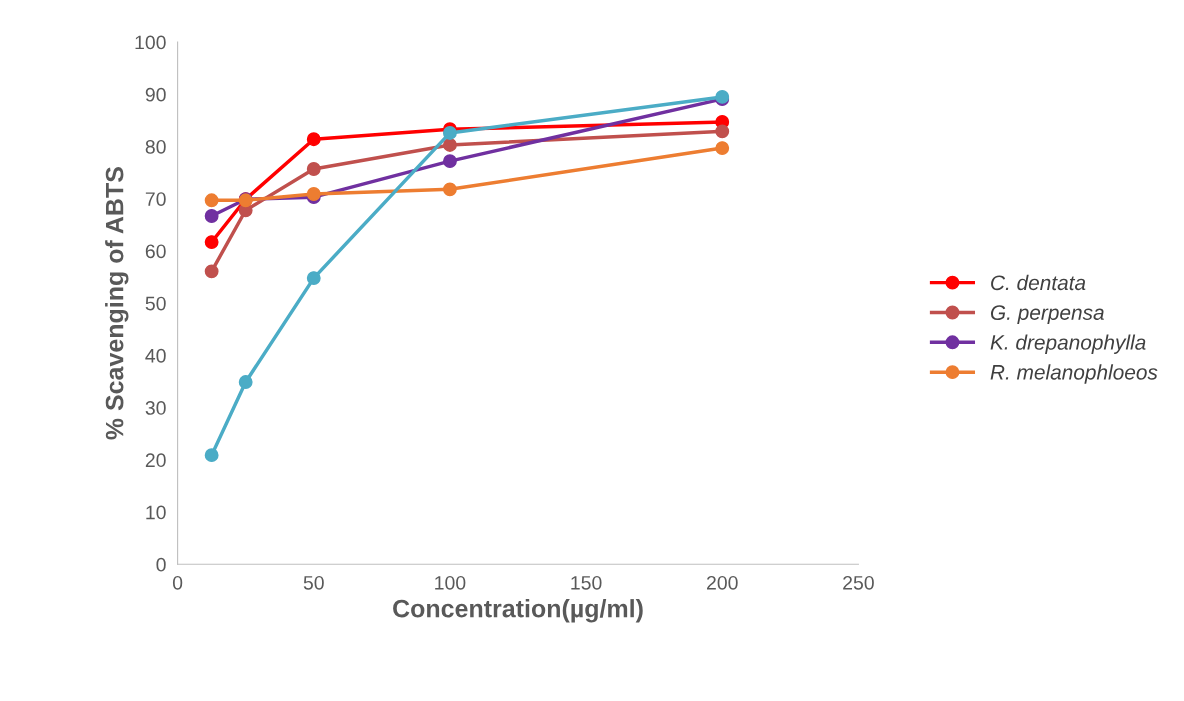 This screenshot has height=701, width=1184. Describe the element at coordinates (117, 303) in the screenshot. I see `y-axis-title: % Scavenging of ABTS` at that location.